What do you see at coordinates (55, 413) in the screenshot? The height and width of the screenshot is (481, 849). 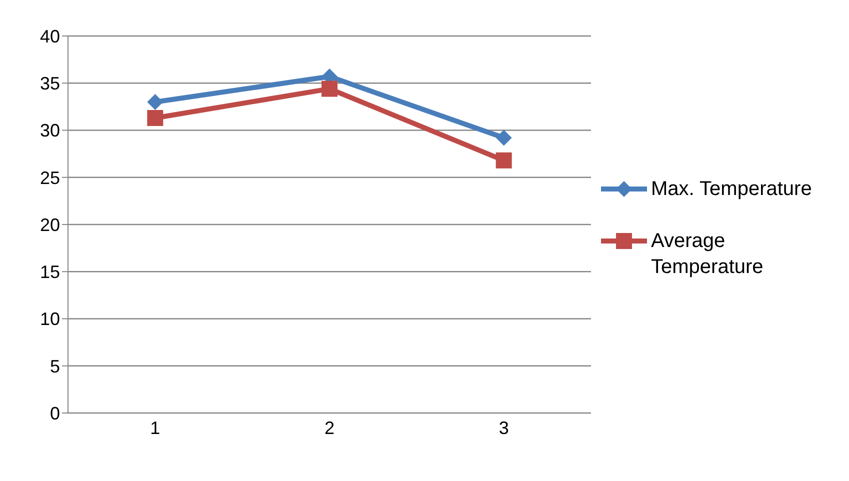 I see `y-tick-label: 0` at bounding box center [55, 413].